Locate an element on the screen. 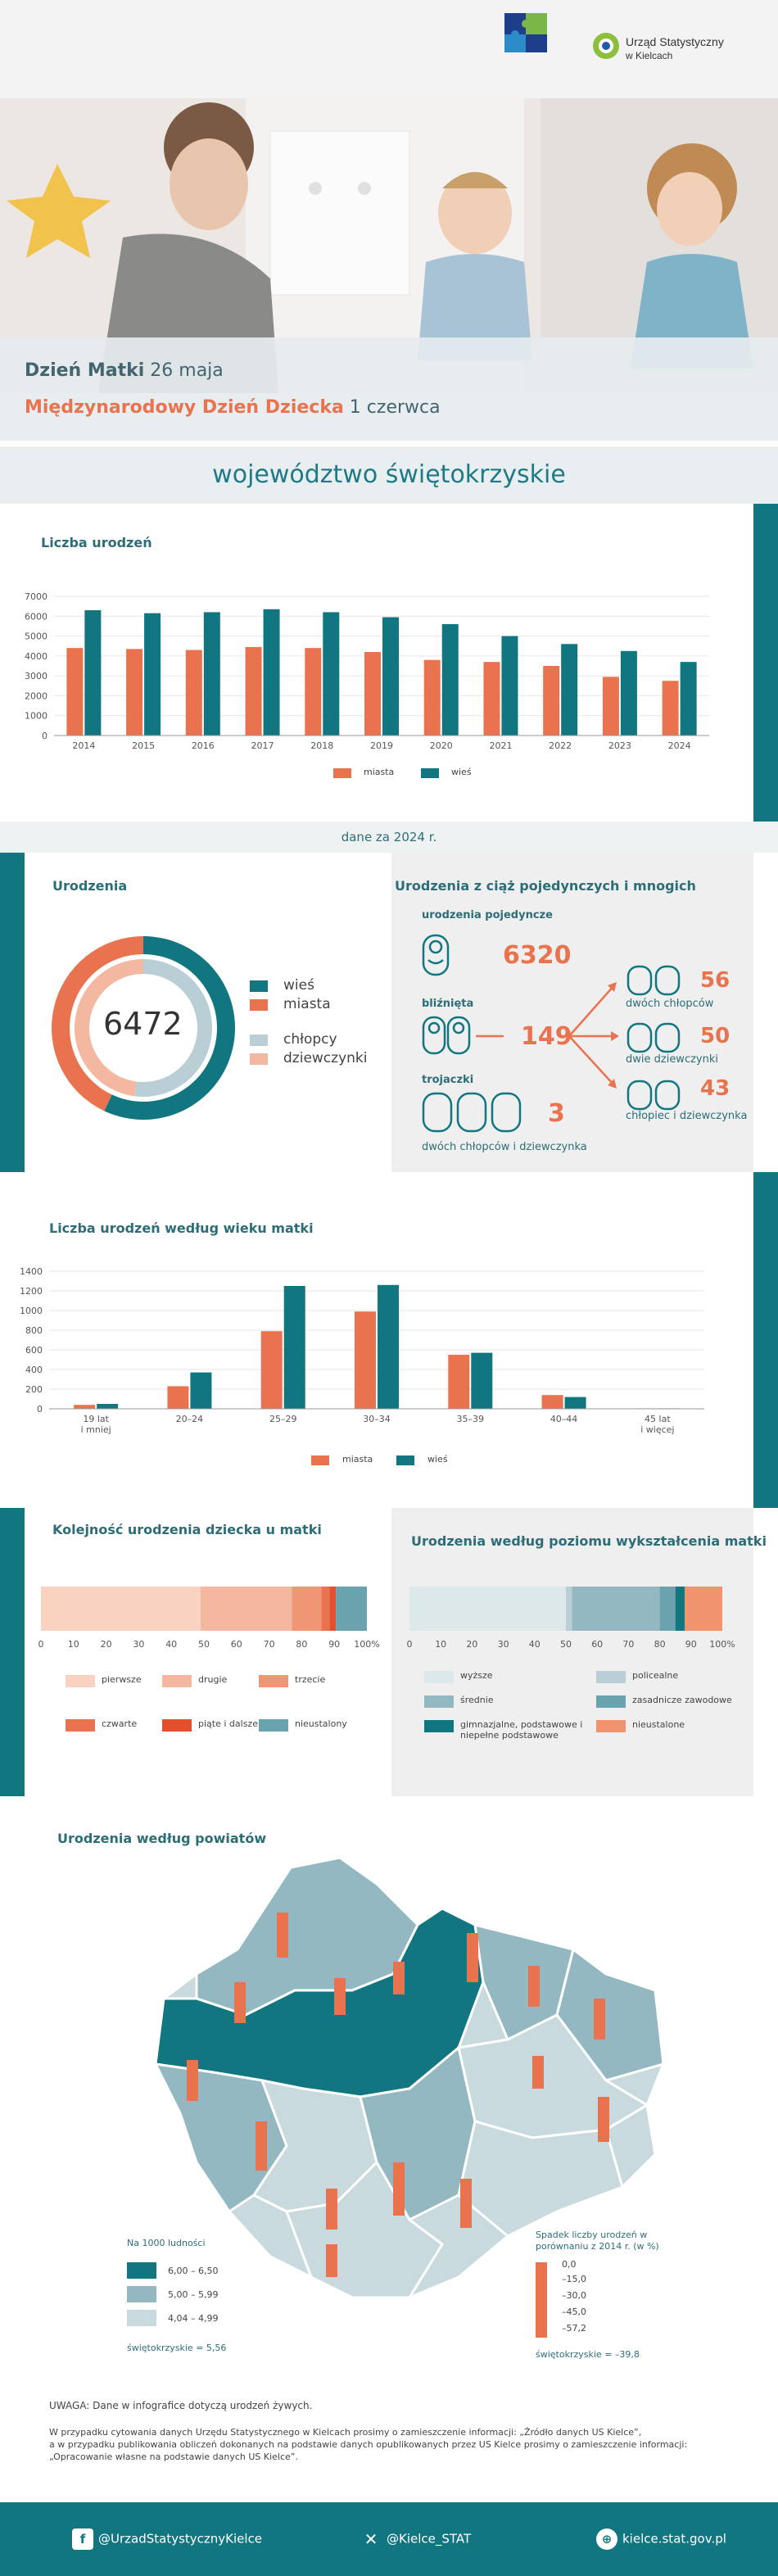 Image resolution: width=778 pixels, height=2576 pixels. y-tick-label: 6000 is located at coordinates (36, 616).